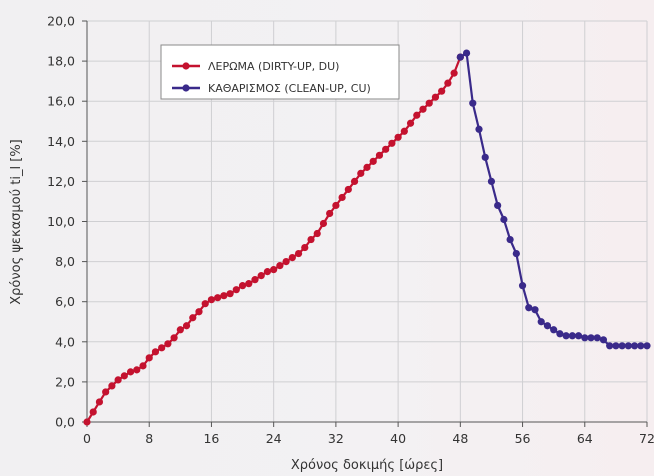  I want to click on legend-box, so click(280, 72).